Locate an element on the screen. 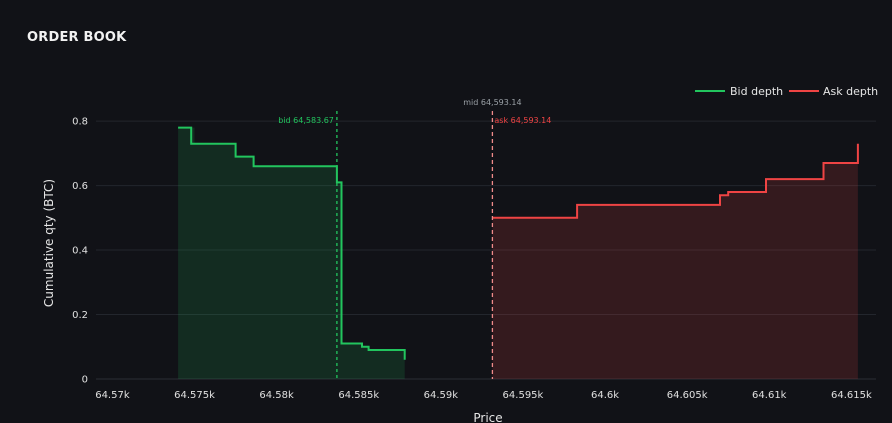 The height and width of the screenshot is (423, 892). y-tick-label: 0.8 is located at coordinates (80, 122).